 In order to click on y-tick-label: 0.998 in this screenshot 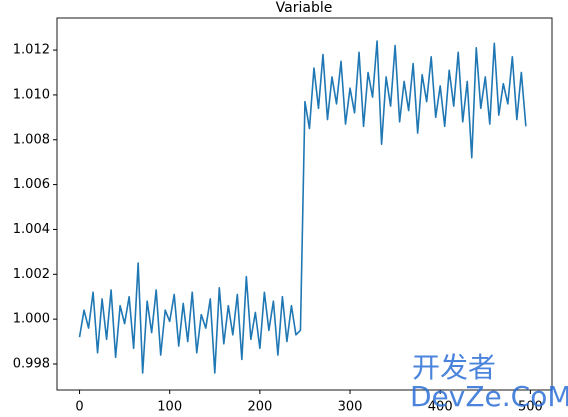, I will do `click(31, 363)`.